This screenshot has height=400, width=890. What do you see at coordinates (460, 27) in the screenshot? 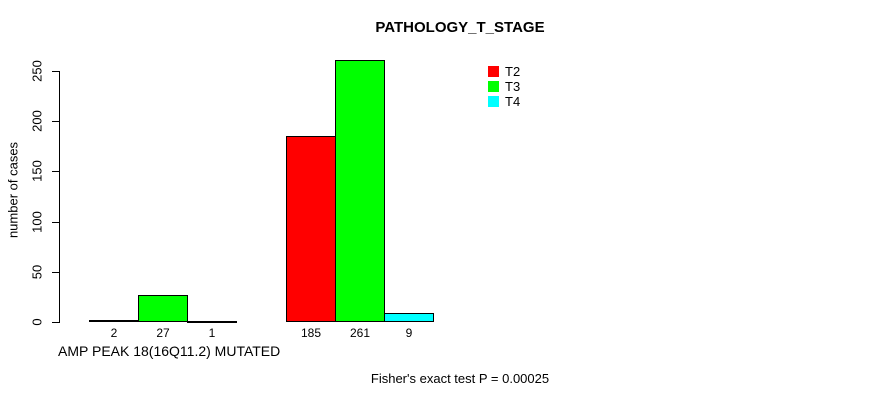
I see `chart-title: PATHOLOGY_T_STAGE` at bounding box center [460, 27].